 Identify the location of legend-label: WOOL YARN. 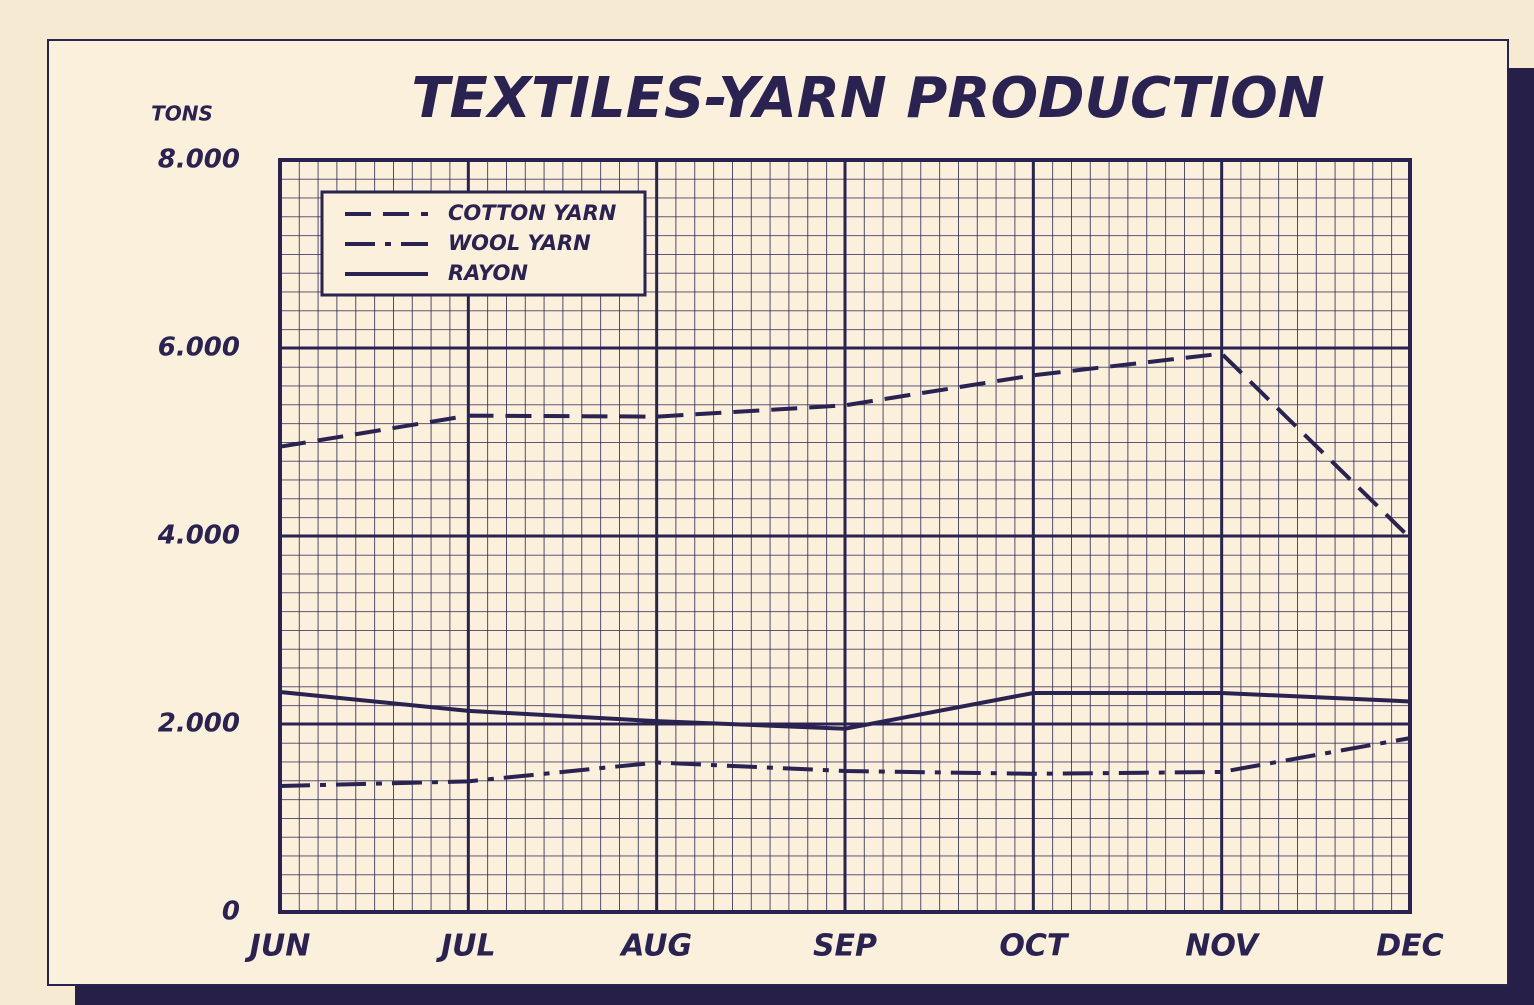
(519, 243).